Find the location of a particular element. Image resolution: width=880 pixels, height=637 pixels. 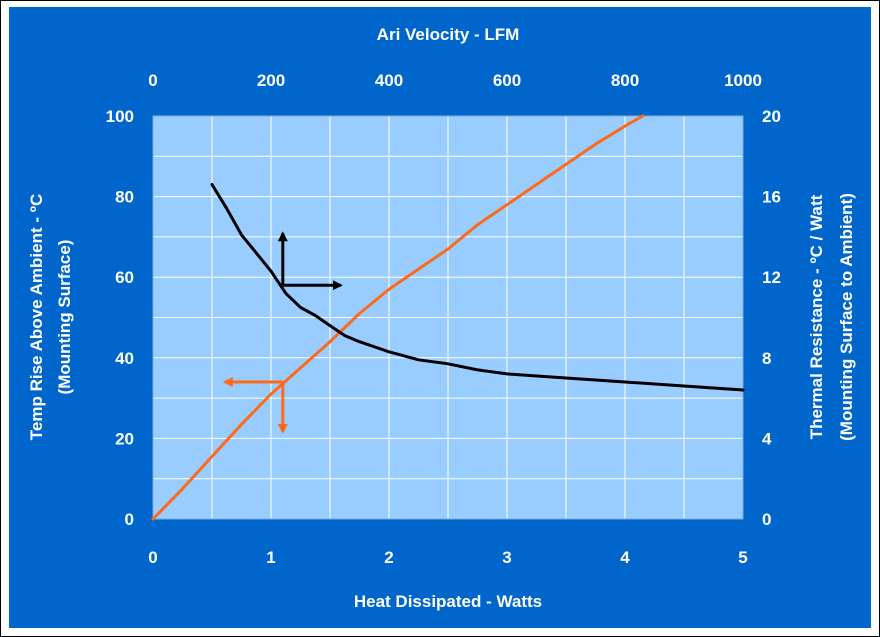

y2-axis-label-line-2: (Mounting Surface to Ambient) is located at coordinates (846, 317).